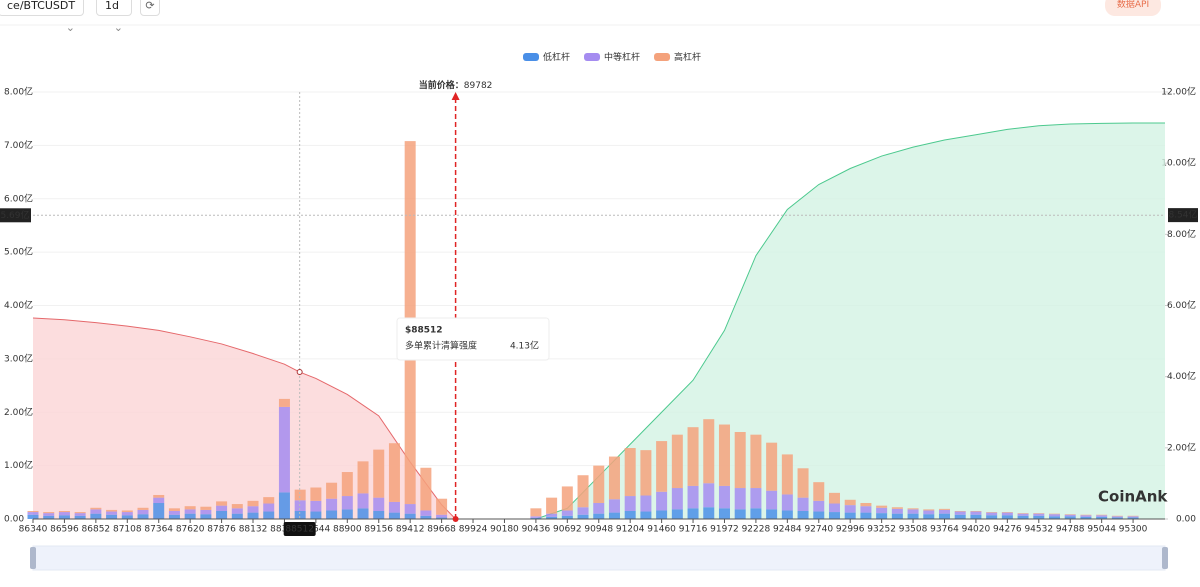  Describe the element at coordinates (18, 465) in the screenshot. I see `y-tick-label: 1.00亿` at that location.